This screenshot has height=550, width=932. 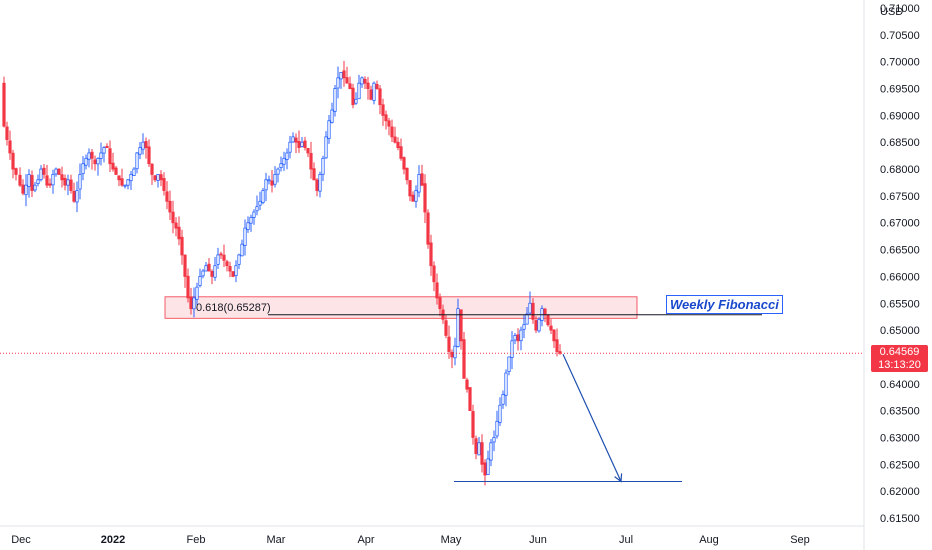 I want to click on arrow-shaft, so click(x=592, y=417).